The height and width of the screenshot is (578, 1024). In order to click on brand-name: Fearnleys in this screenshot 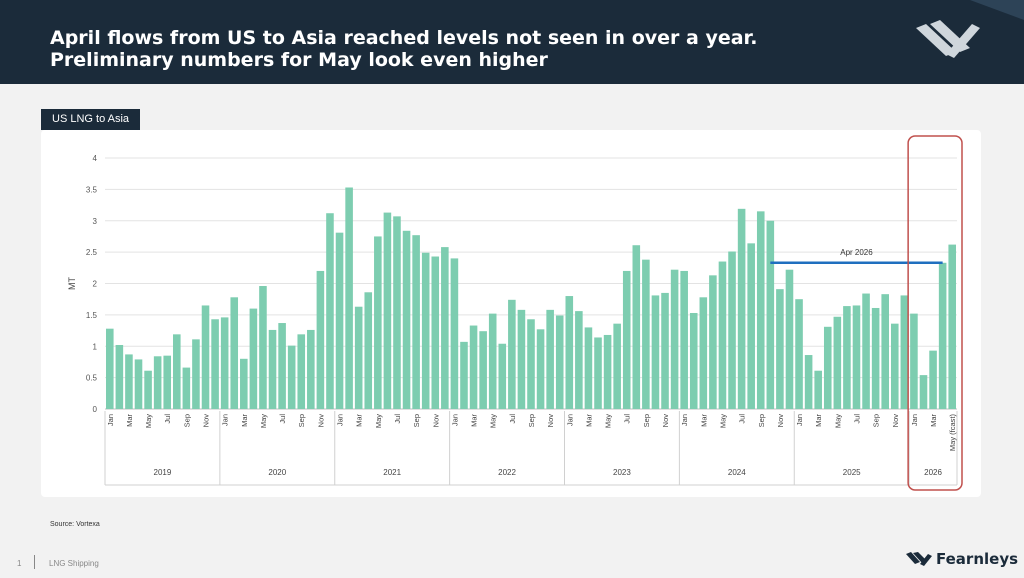, I will do `click(977, 559)`.